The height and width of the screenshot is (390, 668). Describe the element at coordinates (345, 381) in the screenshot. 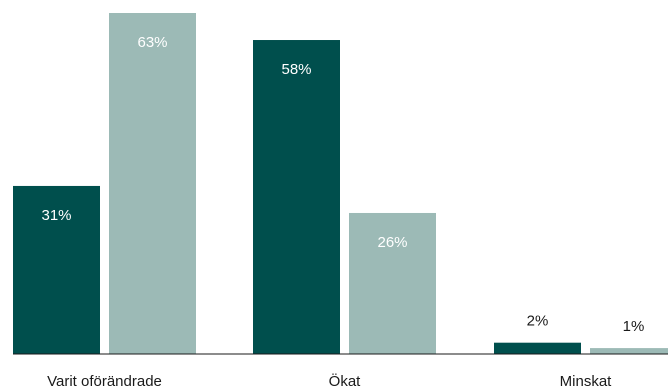

I see `category-label-1: Ökat` at that location.